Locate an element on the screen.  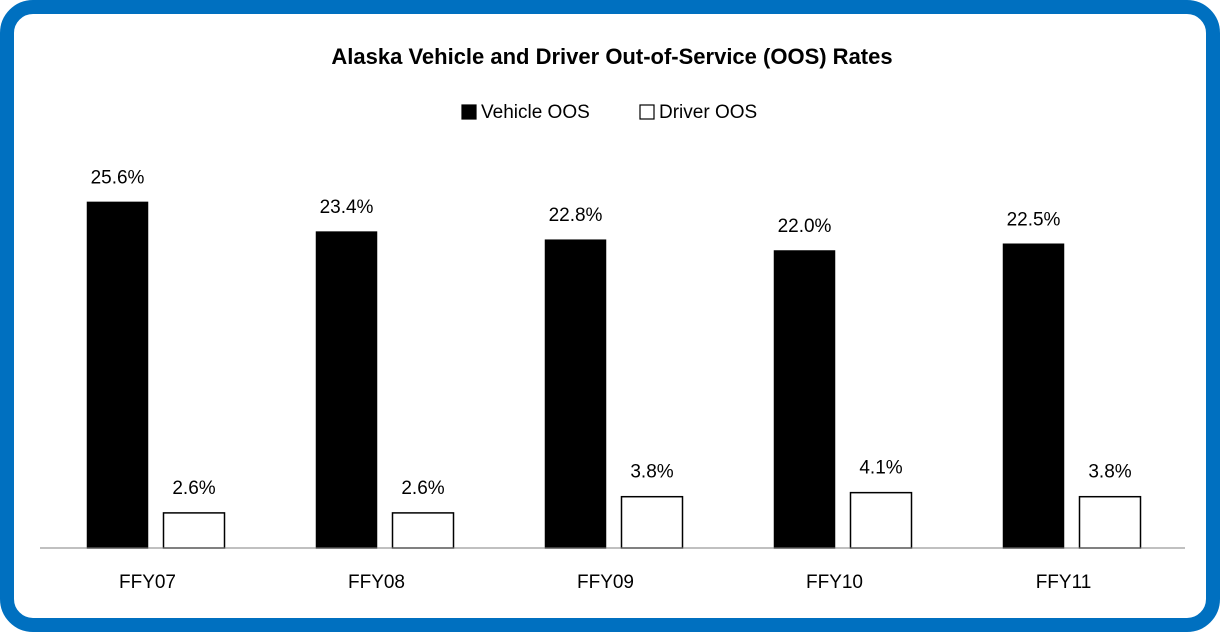
x-tick-label: FFY11 is located at coordinates (1064, 582).